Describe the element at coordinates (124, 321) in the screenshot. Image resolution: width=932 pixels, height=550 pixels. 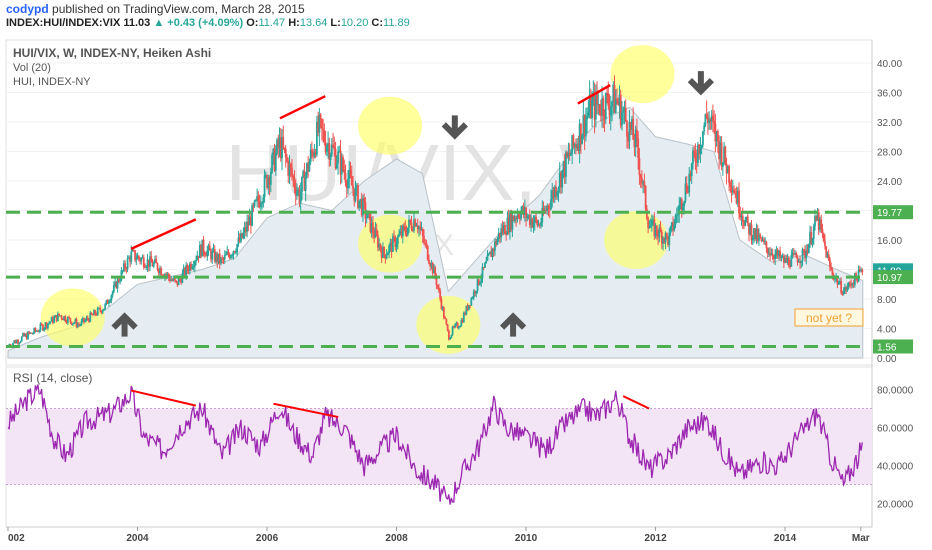
I see `arrow-up-icon` at that location.